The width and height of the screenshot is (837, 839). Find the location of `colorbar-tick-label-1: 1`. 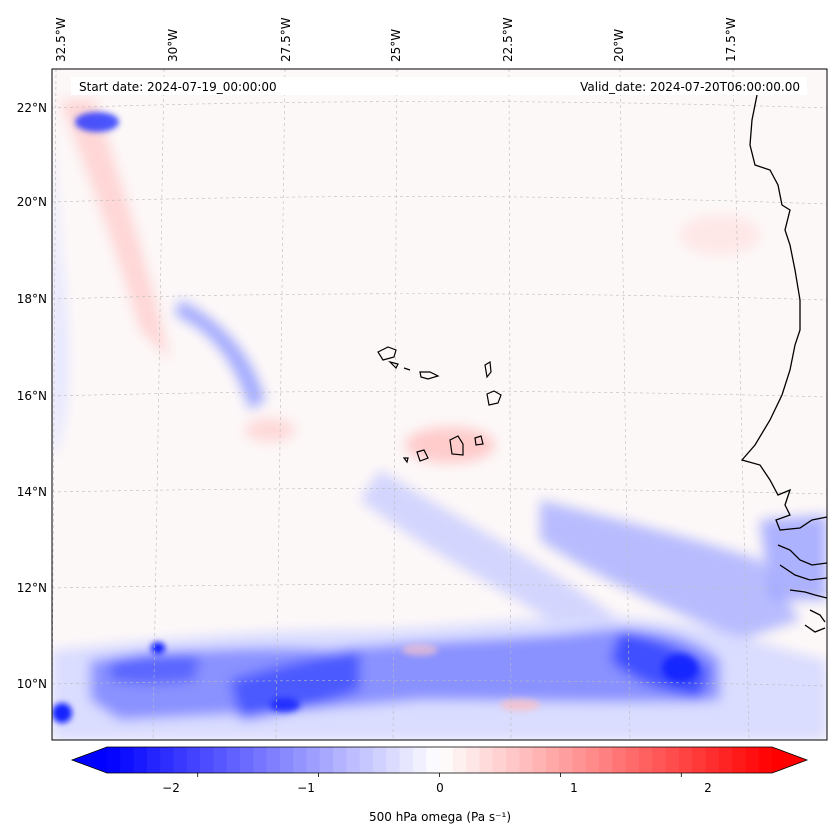

colorbar-tick-label-1: 1 is located at coordinates (574, 788).